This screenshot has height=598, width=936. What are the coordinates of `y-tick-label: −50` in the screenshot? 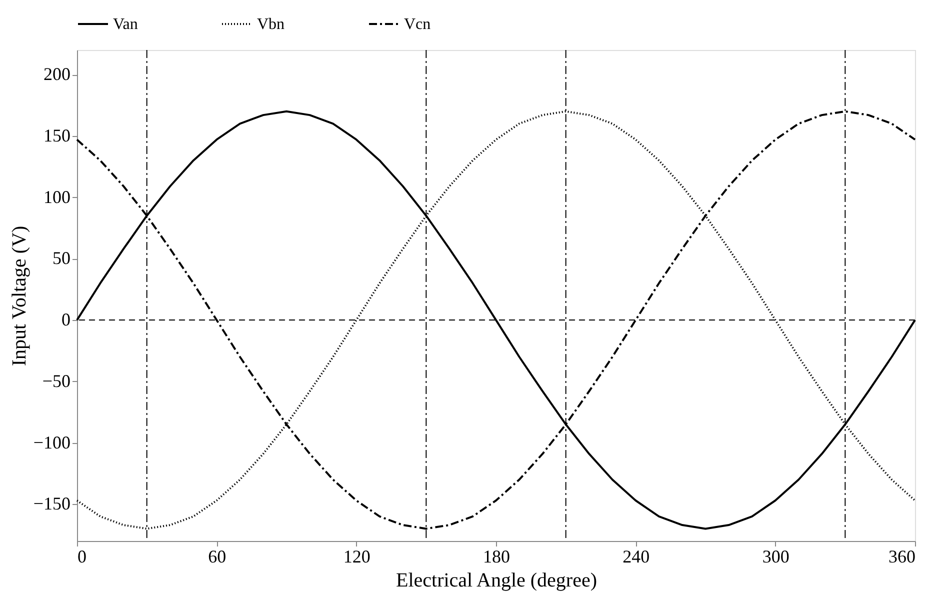 It's located at (56, 380).